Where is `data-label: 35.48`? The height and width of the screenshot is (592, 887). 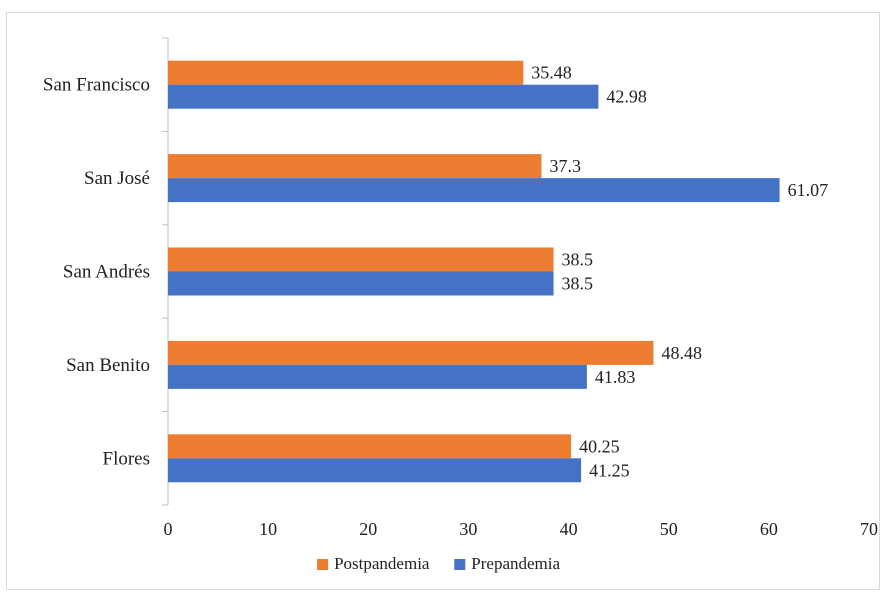 data-label: 35.48 is located at coordinates (551, 73).